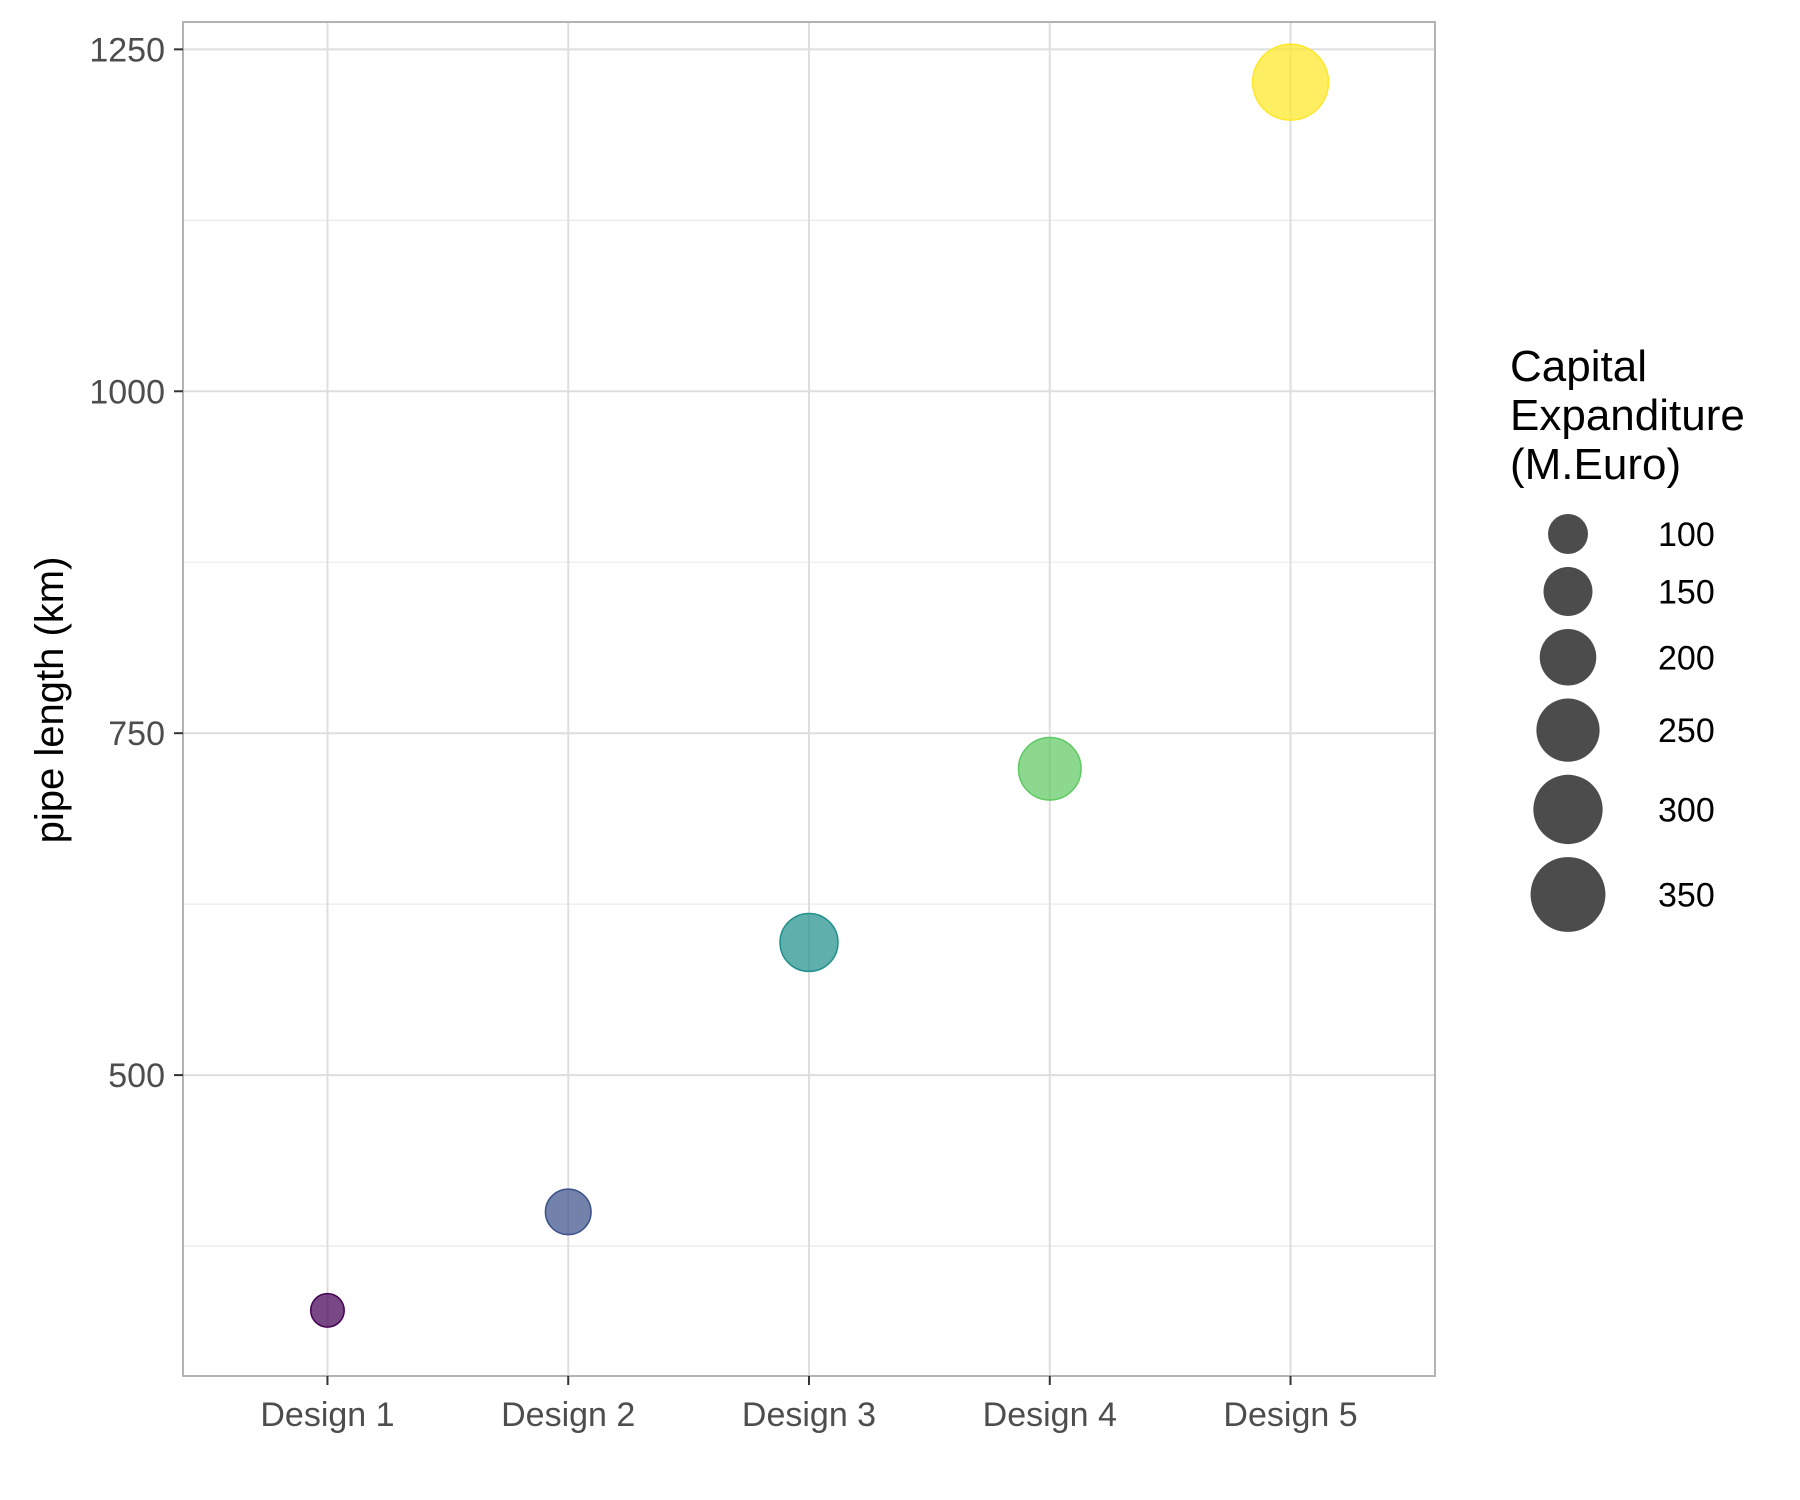 The height and width of the screenshot is (1500, 1800). I want to click on legend-title-line-2: Expanditure, so click(1627, 415).